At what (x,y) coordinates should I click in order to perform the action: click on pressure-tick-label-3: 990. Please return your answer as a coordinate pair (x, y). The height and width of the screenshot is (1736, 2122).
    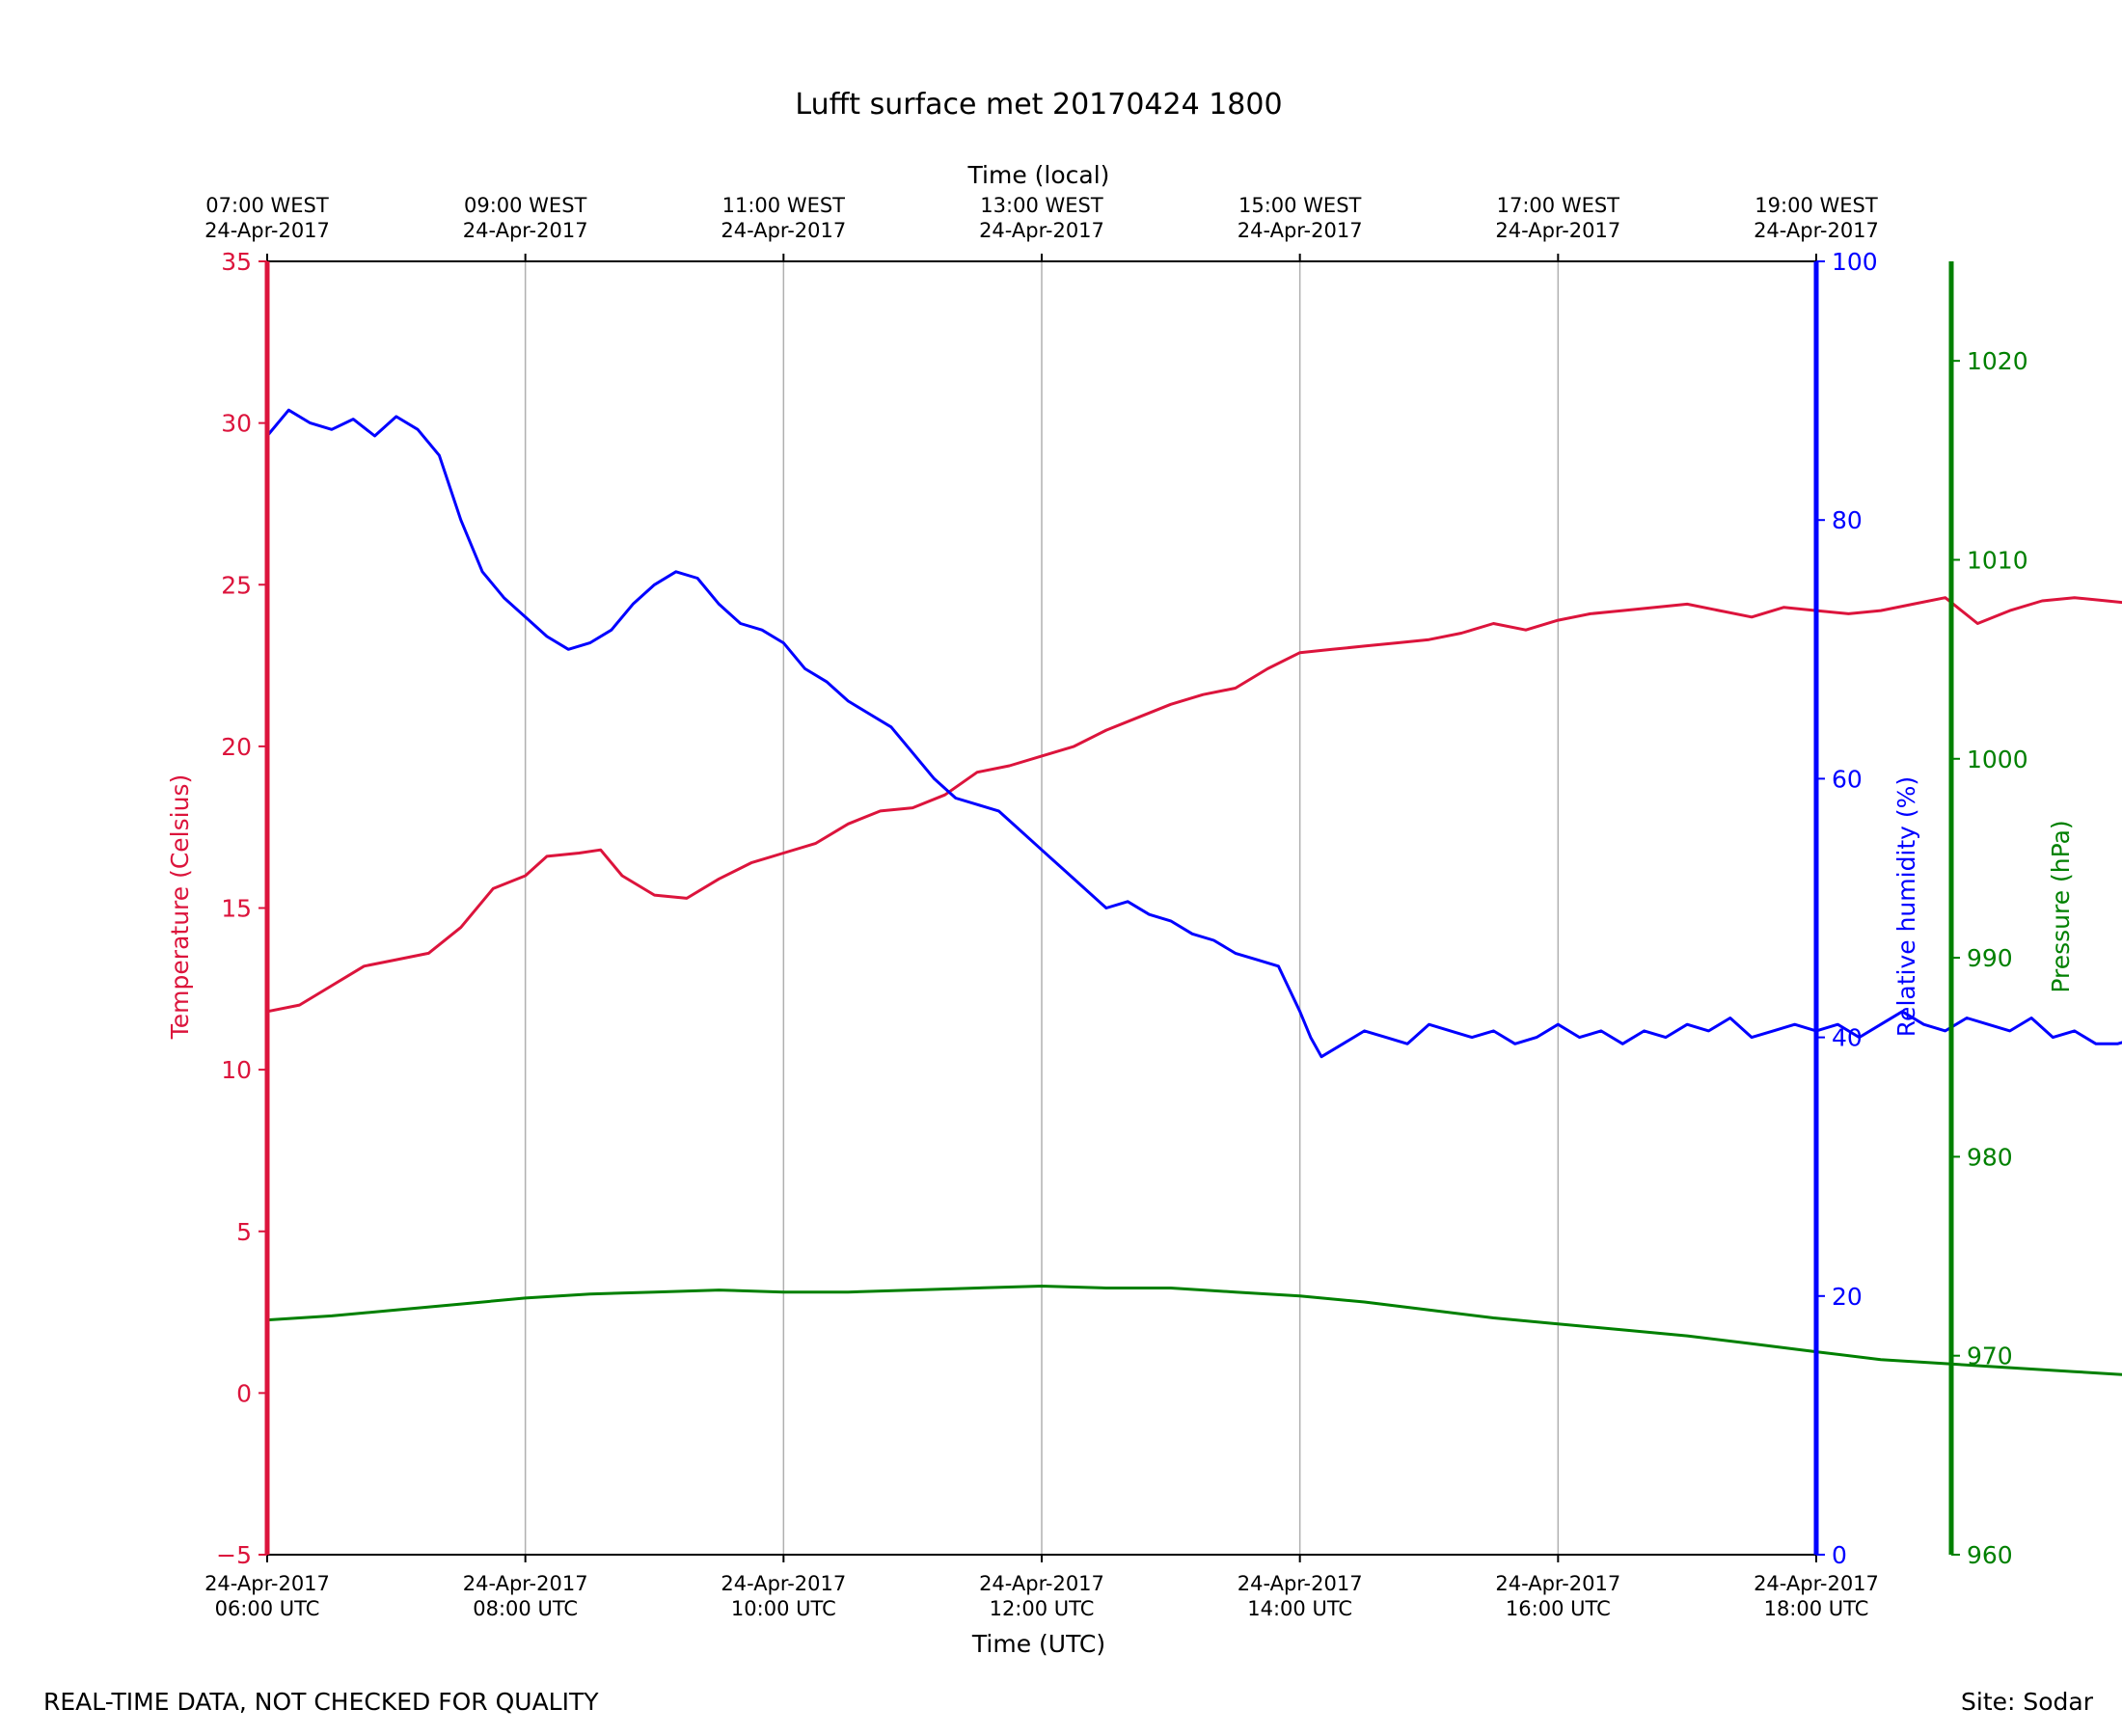
    Looking at the image, I should click on (1990, 958).